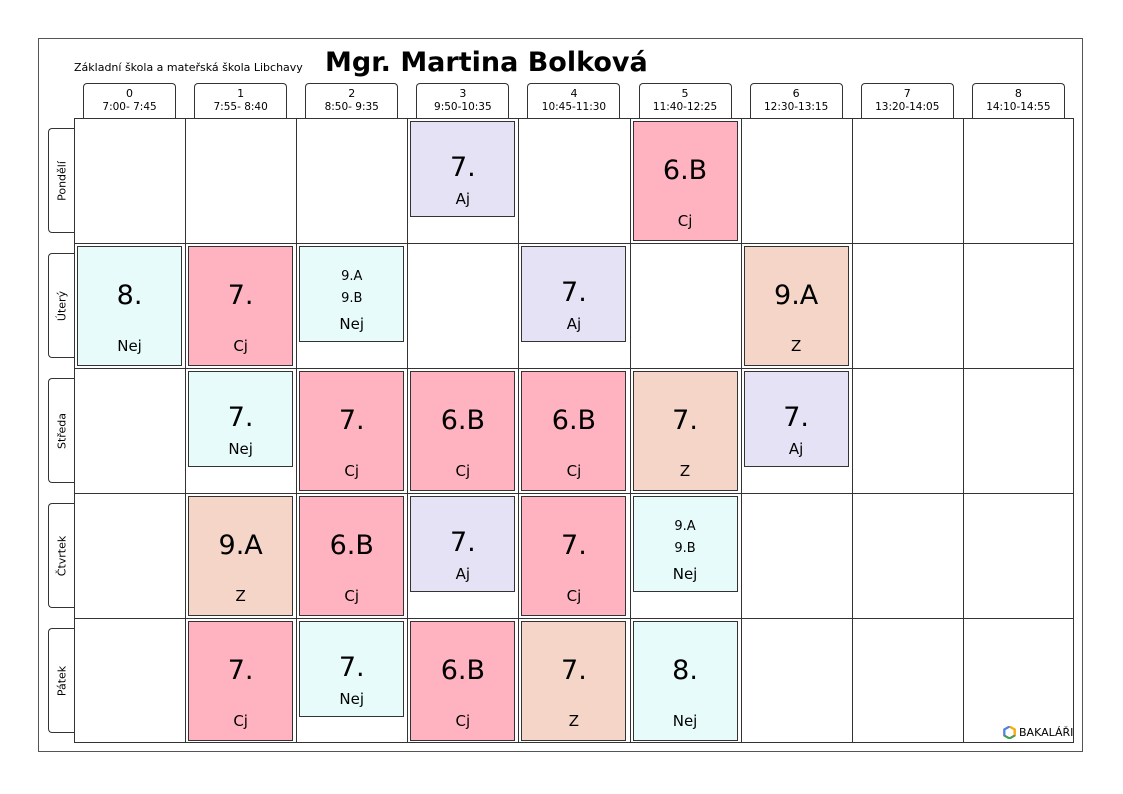  What do you see at coordinates (352, 276) in the screenshot?
I see `lesson-group: 9.A` at bounding box center [352, 276].